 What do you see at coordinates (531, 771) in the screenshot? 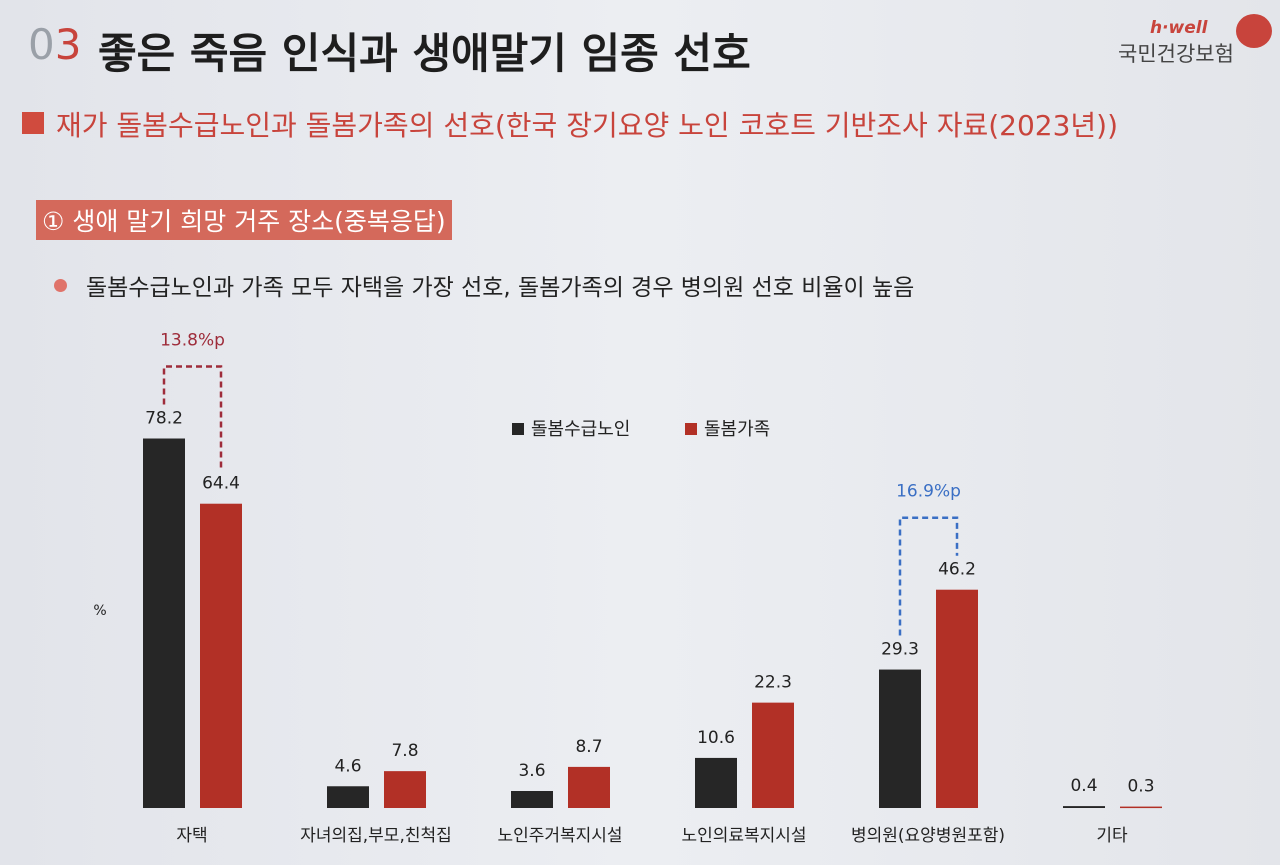
I see `value-label: 3.6` at bounding box center [531, 771].